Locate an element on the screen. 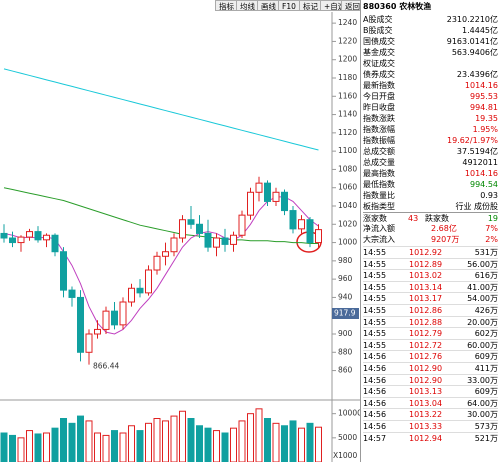 This screenshot has width=500, height=462. y-tick-label: 1040 is located at coordinates (347, 205).